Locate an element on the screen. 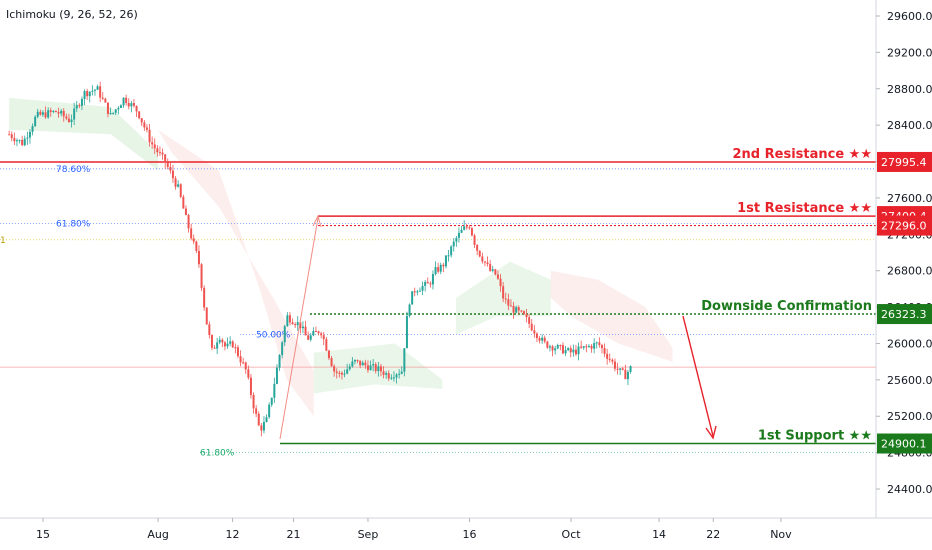 The image size is (932, 550). forecast-arrowhead is located at coordinates (711, 432).